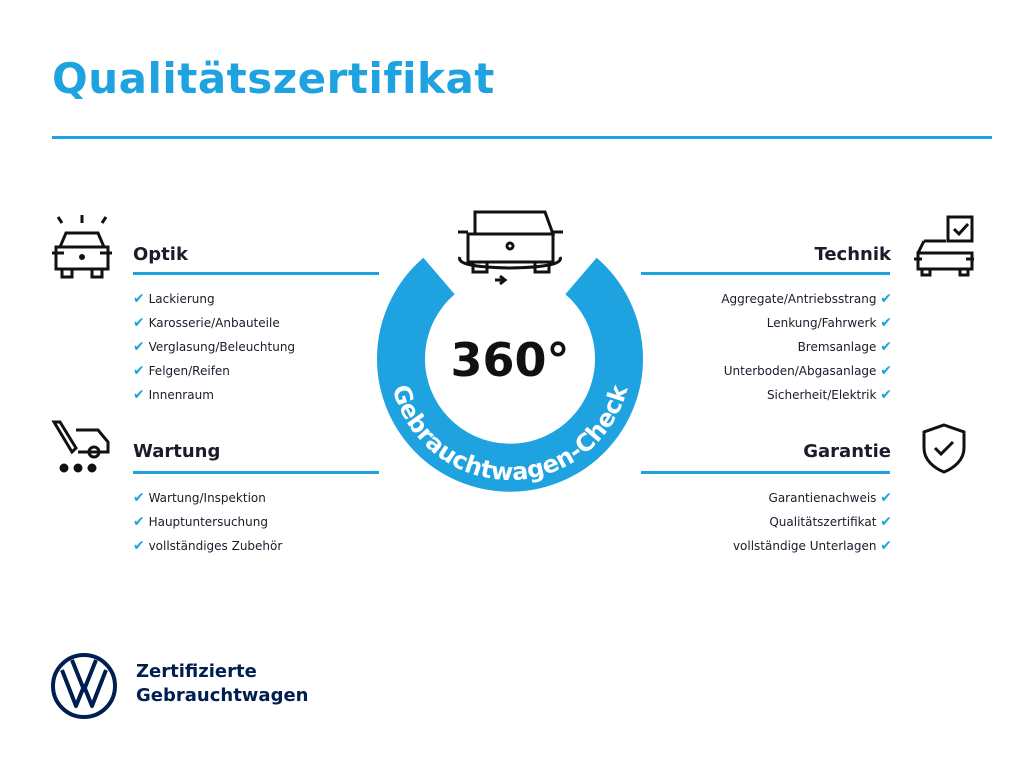 The height and width of the screenshot is (768, 1024). Describe the element at coordinates (765, 273) in the screenshot. I see `technik-divider` at that location.